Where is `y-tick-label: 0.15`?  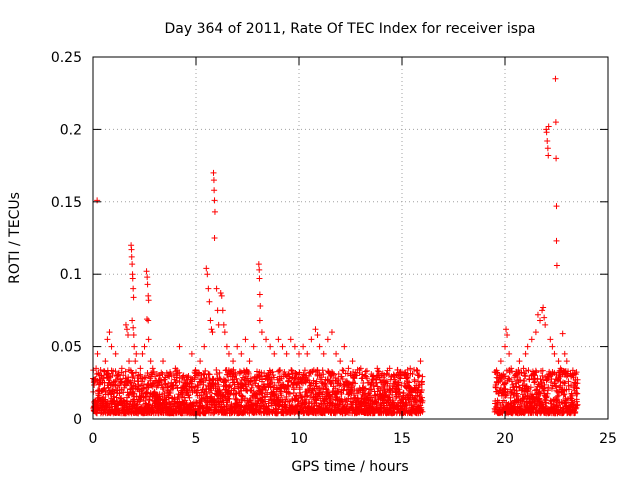
y-tick-label: 0.15 is located at coordinates (66, 203).